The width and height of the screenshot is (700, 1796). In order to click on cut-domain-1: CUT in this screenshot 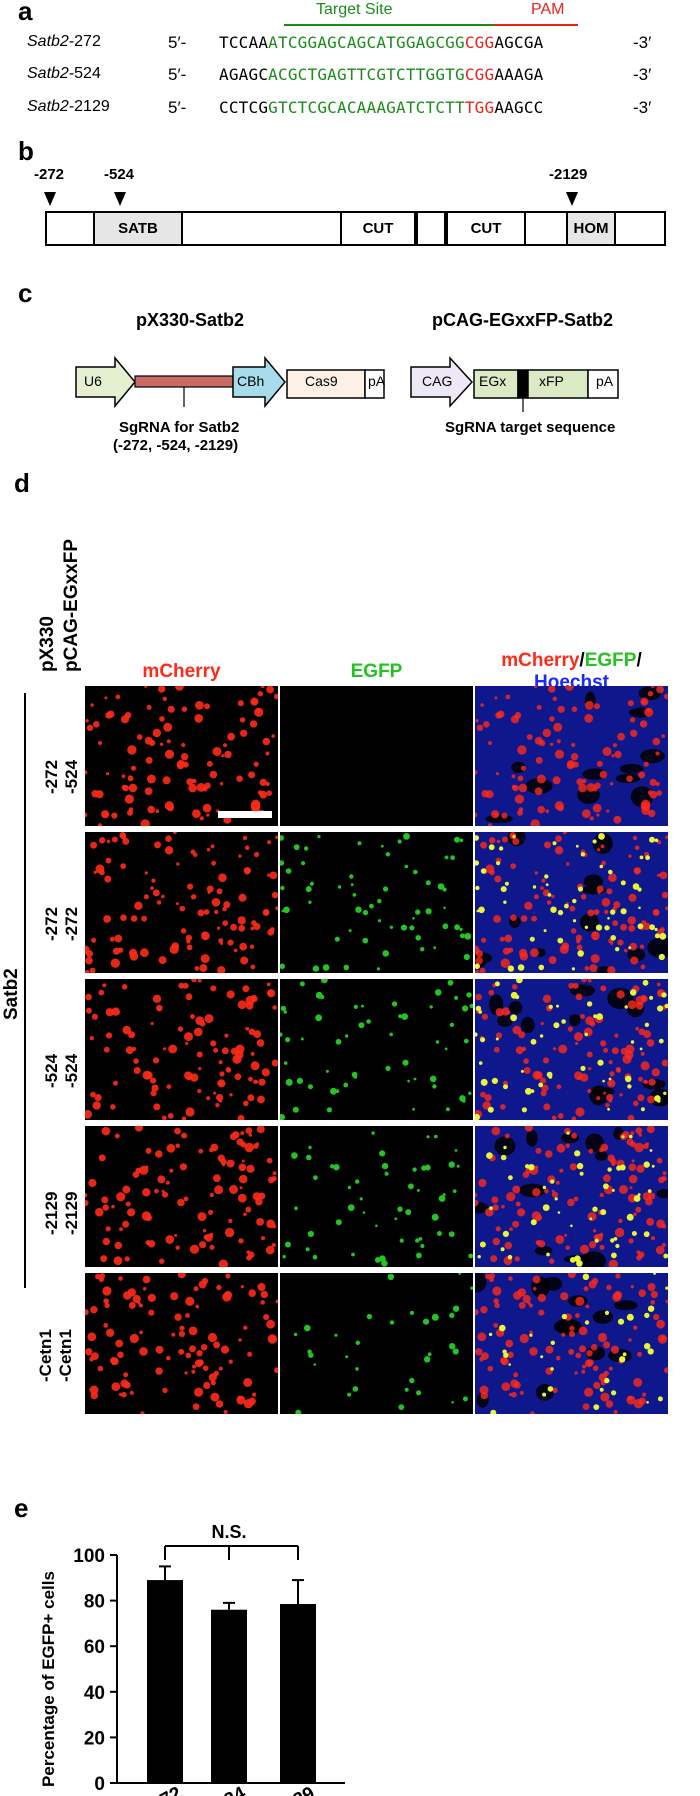, I will do `click(378, 228)`.